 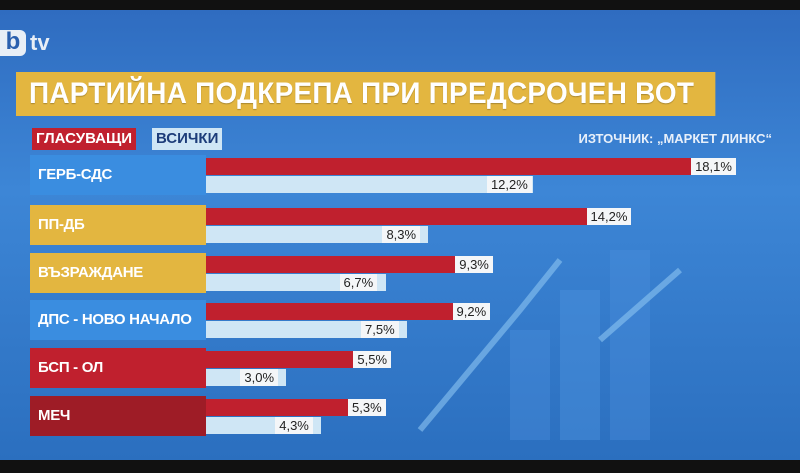 What do you see at coordinates (549, 345) in the screenshot?
I see `rising-arrow-graphic` at bounding box center [549, 345].